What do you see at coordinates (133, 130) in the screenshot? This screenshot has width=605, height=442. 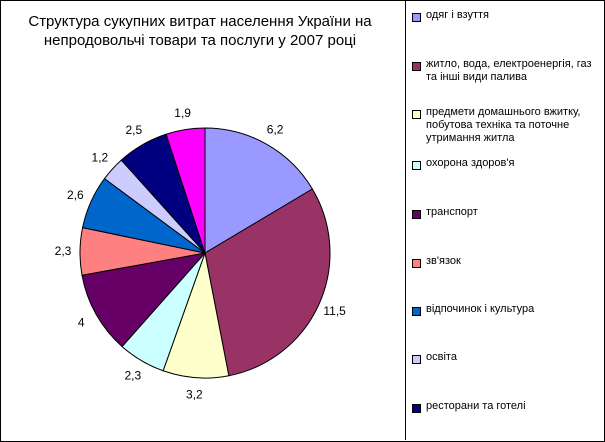 I see `slice-label-9: 2,5` at bounding box center [133, 130].